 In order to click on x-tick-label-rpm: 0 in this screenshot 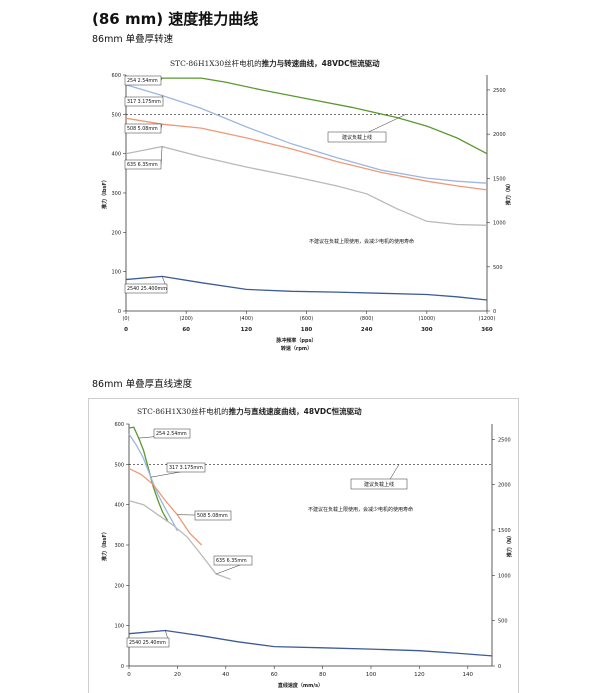, I will do `click(126, 330)`.